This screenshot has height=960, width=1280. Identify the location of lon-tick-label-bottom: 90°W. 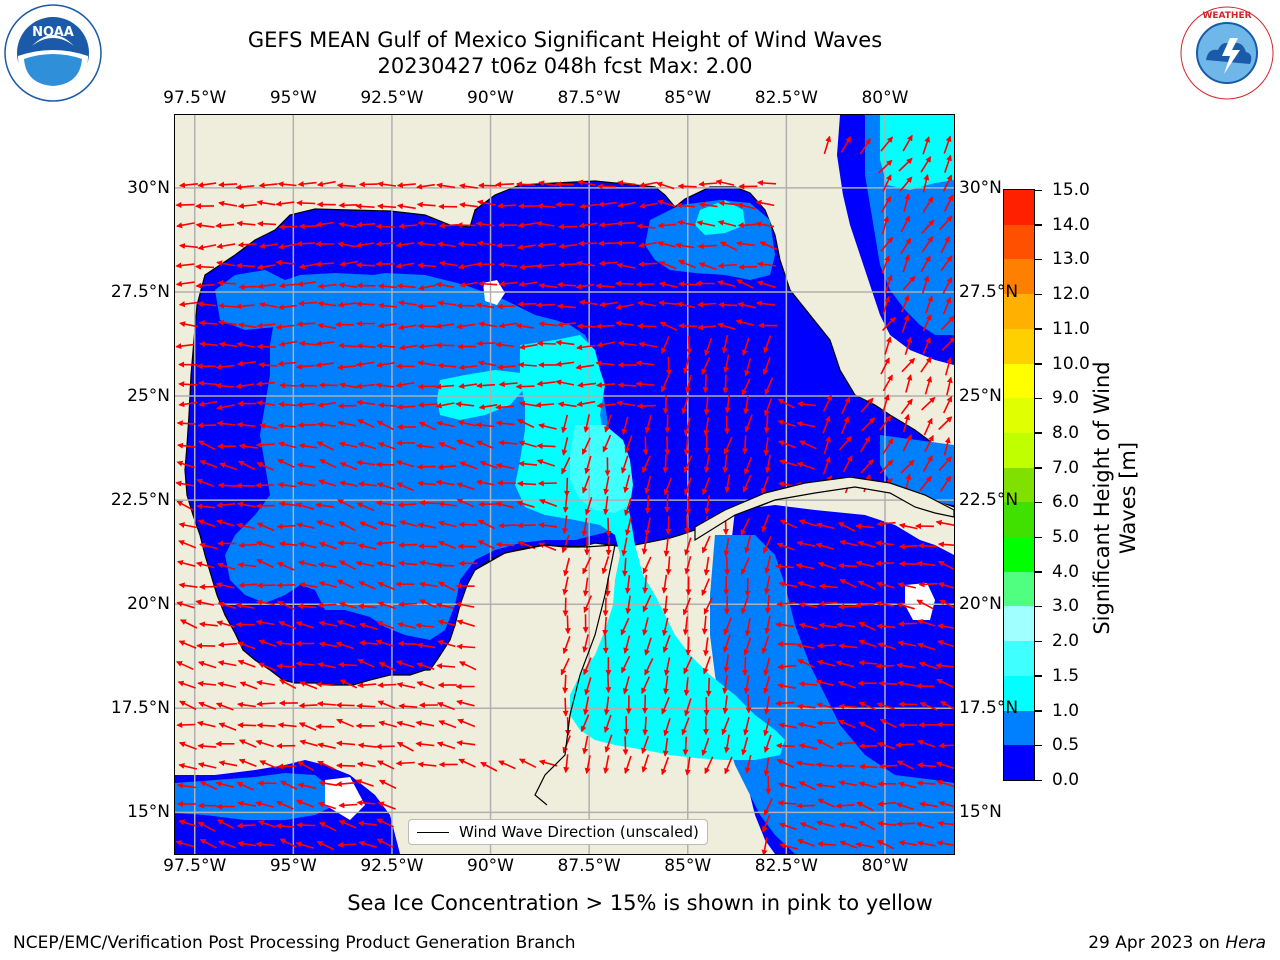
(491, 866).